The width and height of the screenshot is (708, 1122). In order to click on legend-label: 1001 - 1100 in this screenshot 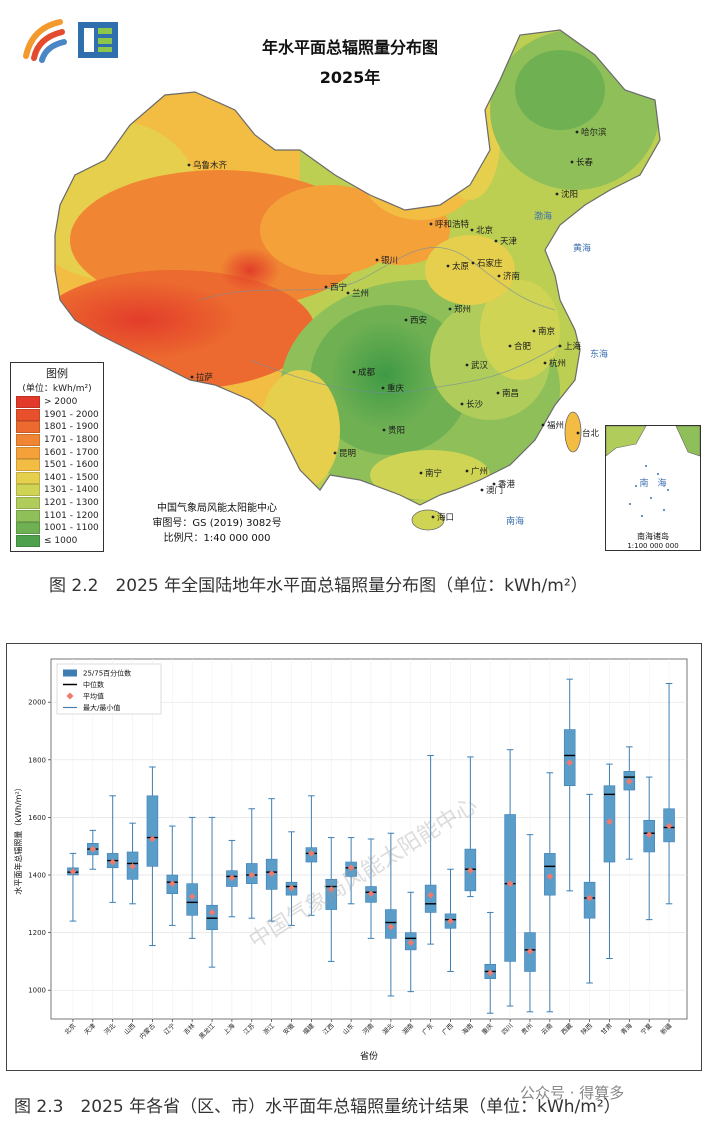, I will do `click(71, 528)`.